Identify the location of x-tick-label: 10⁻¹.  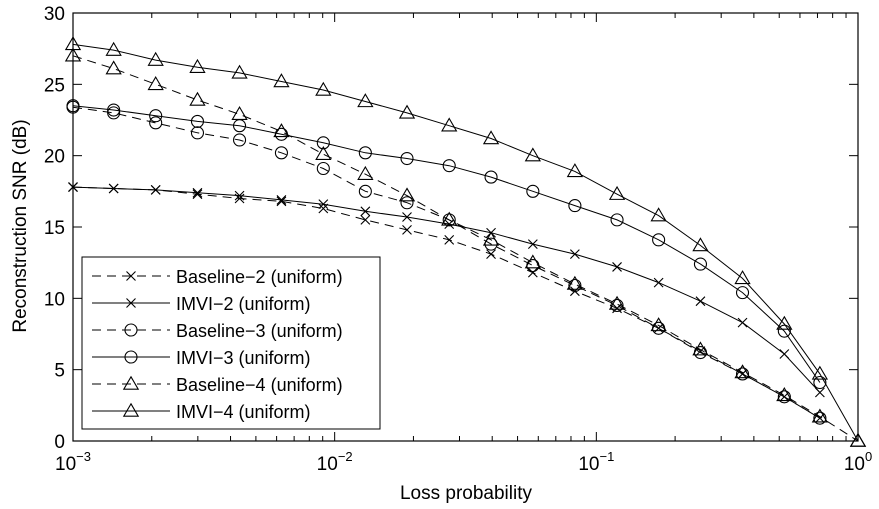
(596, 462).